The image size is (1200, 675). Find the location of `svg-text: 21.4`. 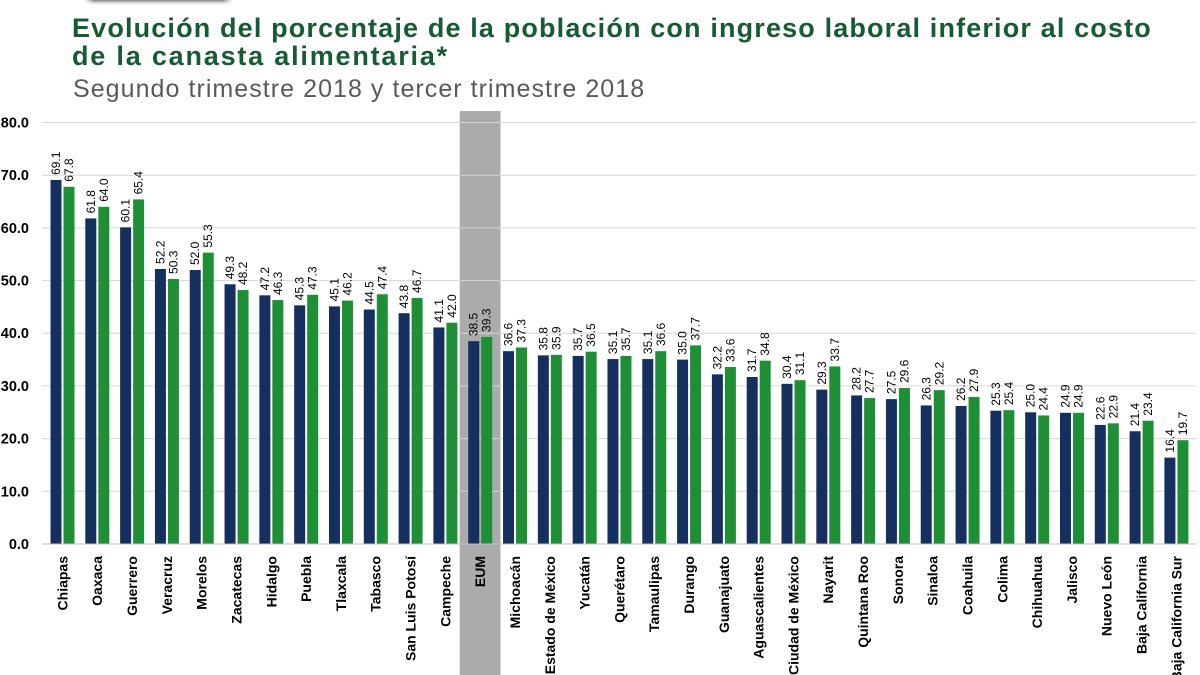

svg-text: 21.4 is located at coordinates (1135, 415).